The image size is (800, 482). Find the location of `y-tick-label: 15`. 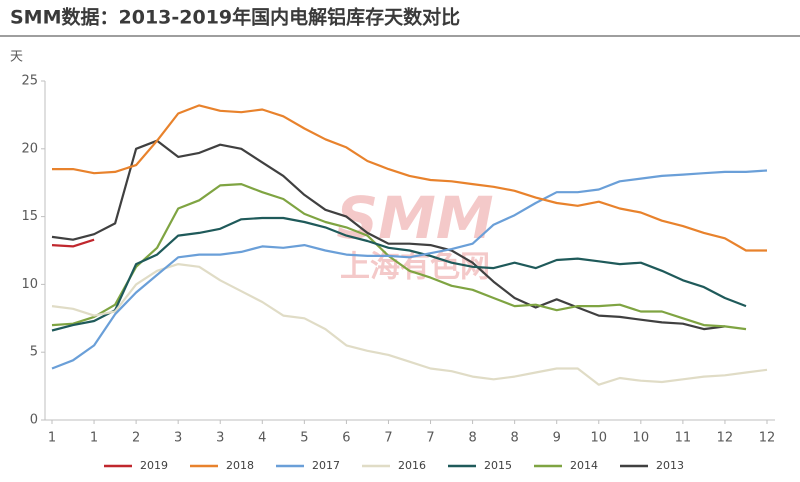

y-tick-label: 15 is located at coordinates (29, 216).